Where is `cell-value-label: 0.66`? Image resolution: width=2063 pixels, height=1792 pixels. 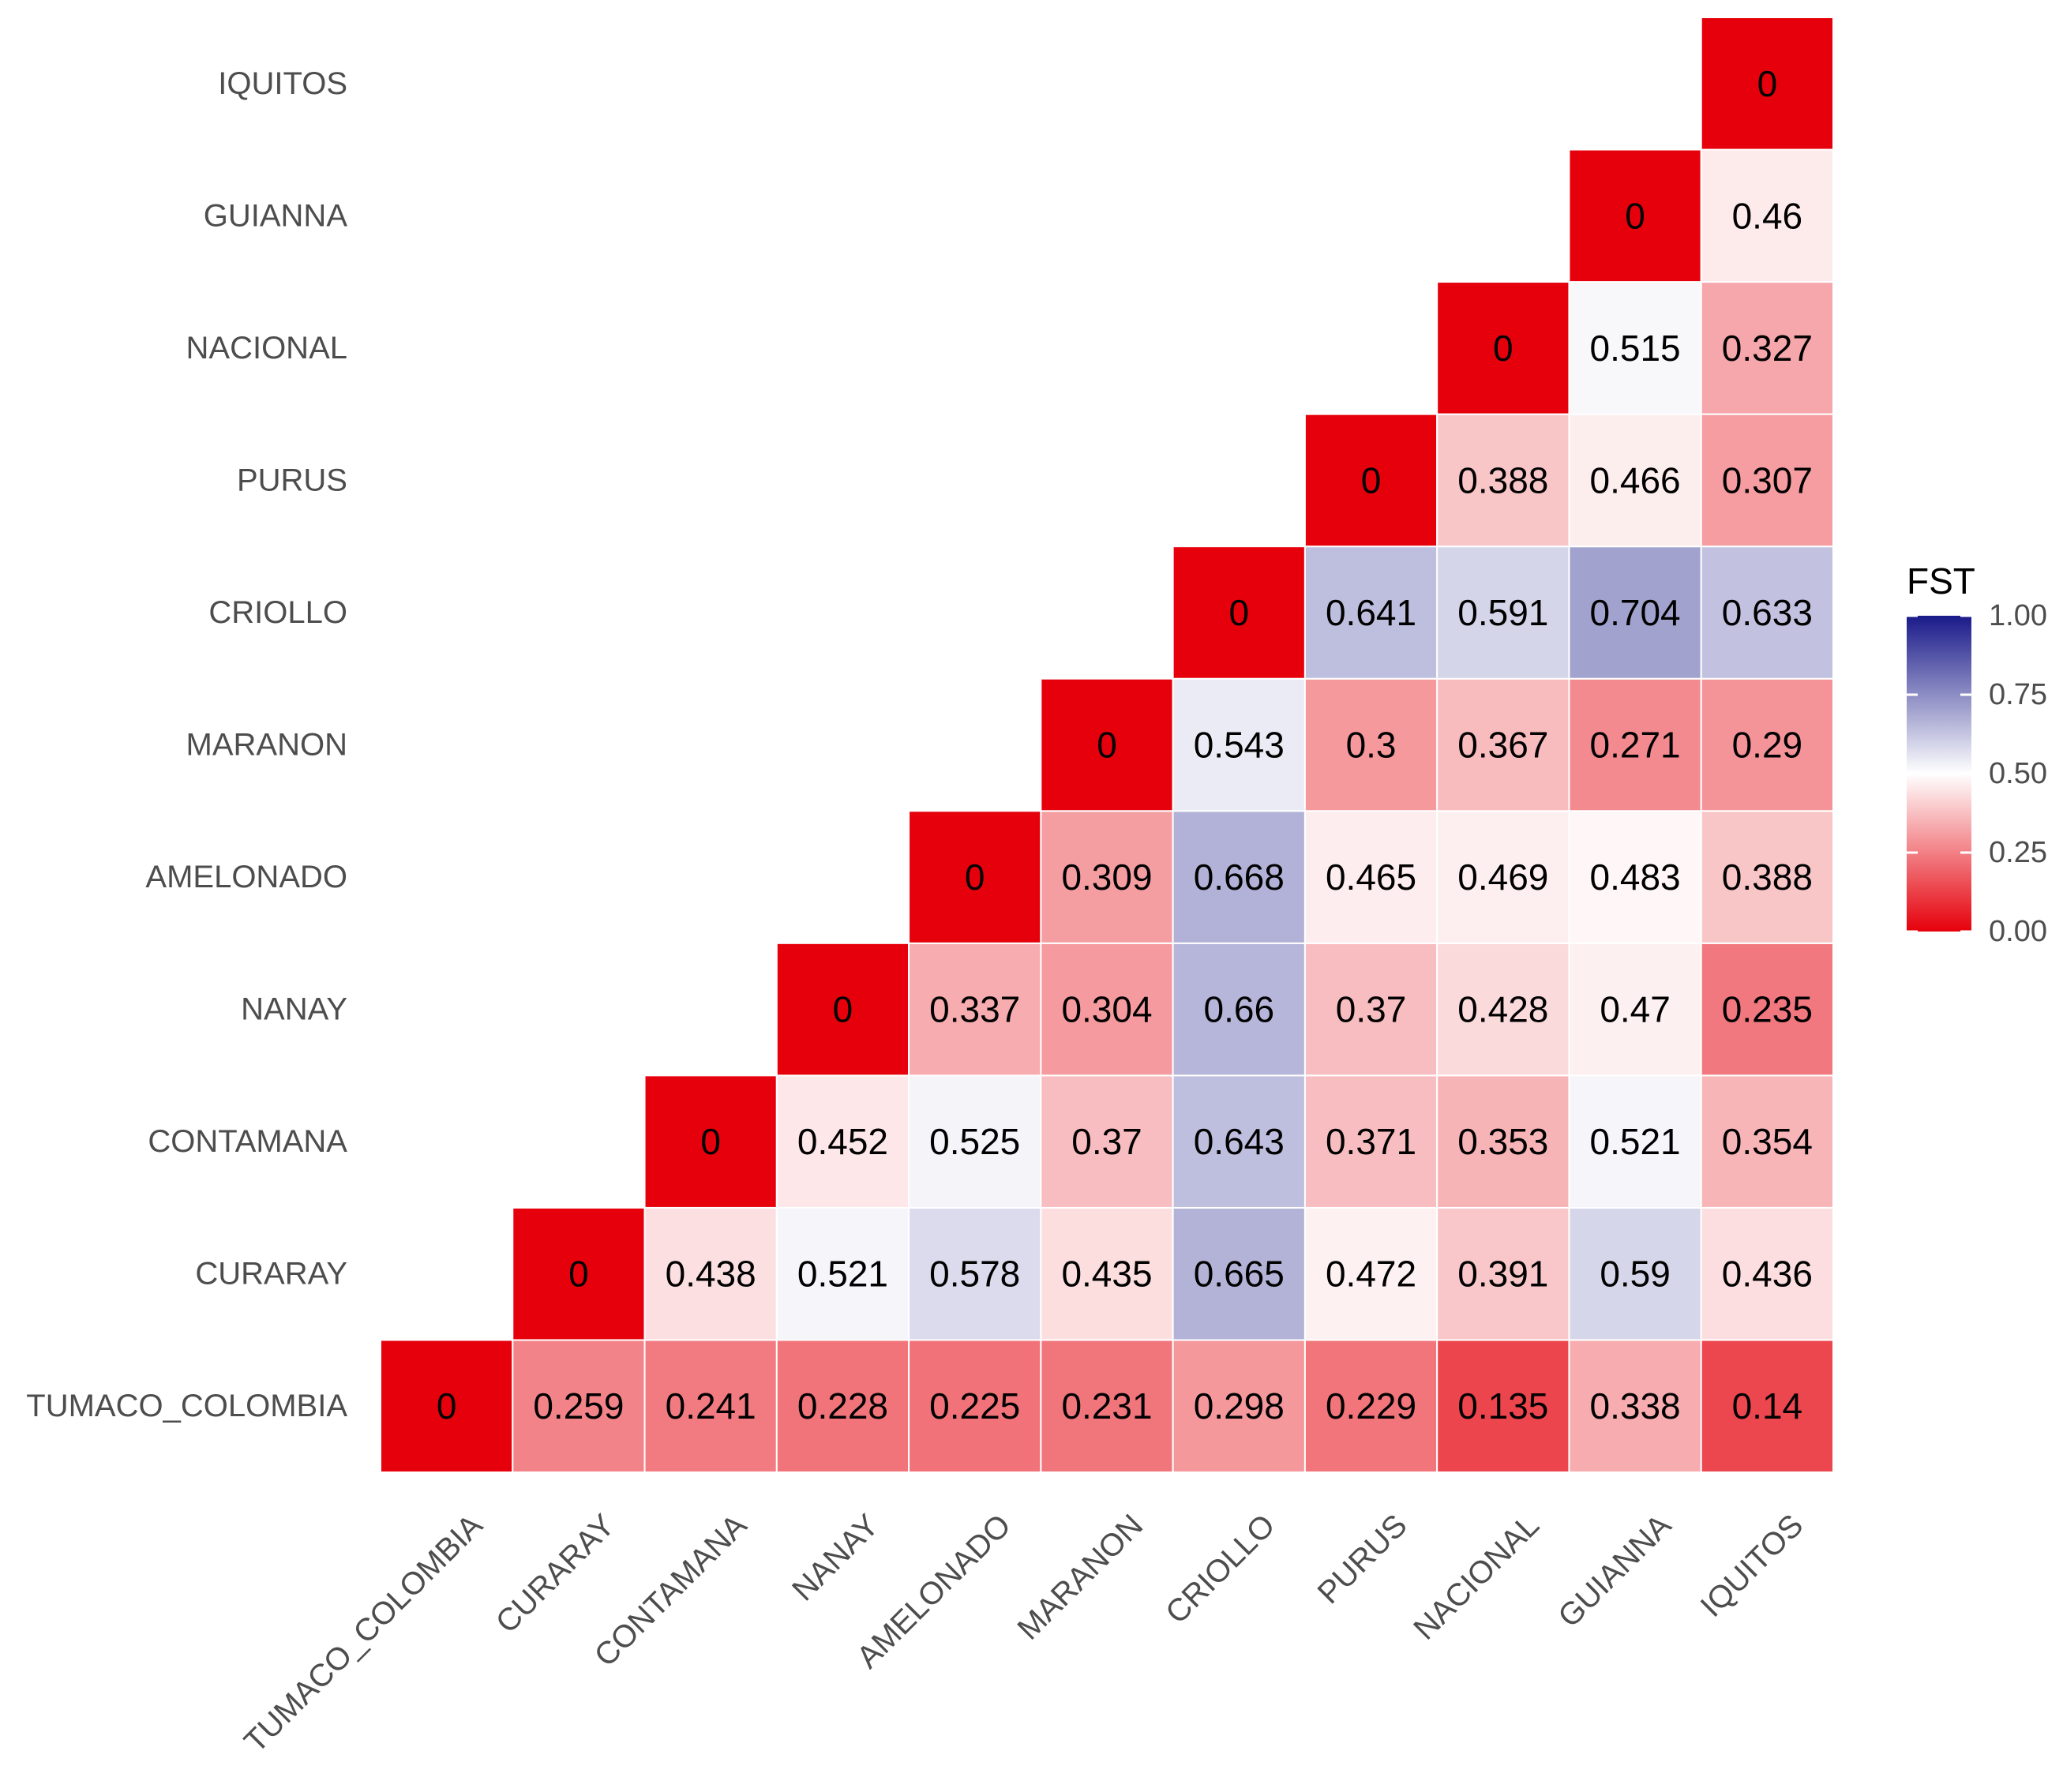
cell-value-label: 0.66 is located at coordinates (1239, 1009).